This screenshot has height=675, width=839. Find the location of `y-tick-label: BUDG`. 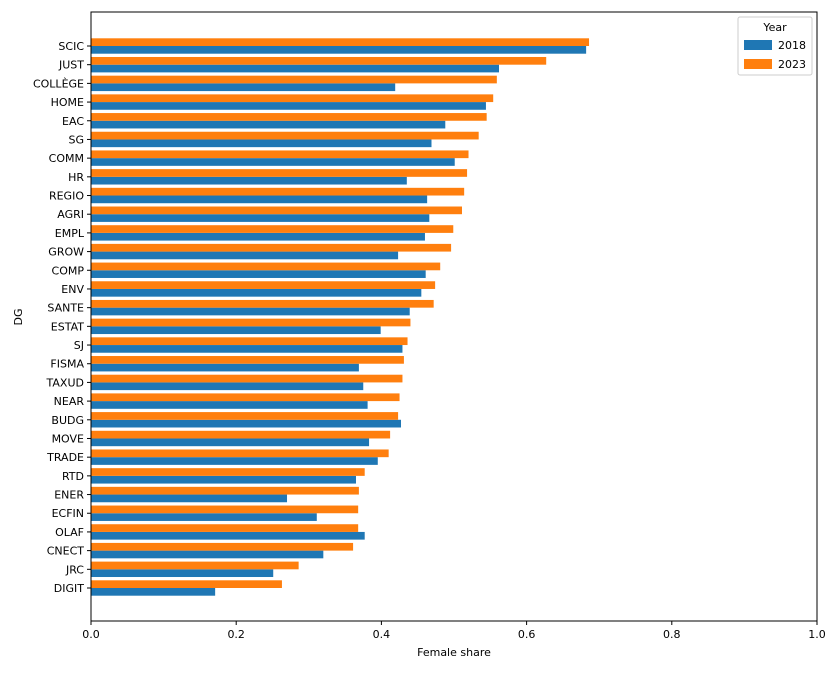

y-tick-label: BUDG is located at coordinates (67, 420).